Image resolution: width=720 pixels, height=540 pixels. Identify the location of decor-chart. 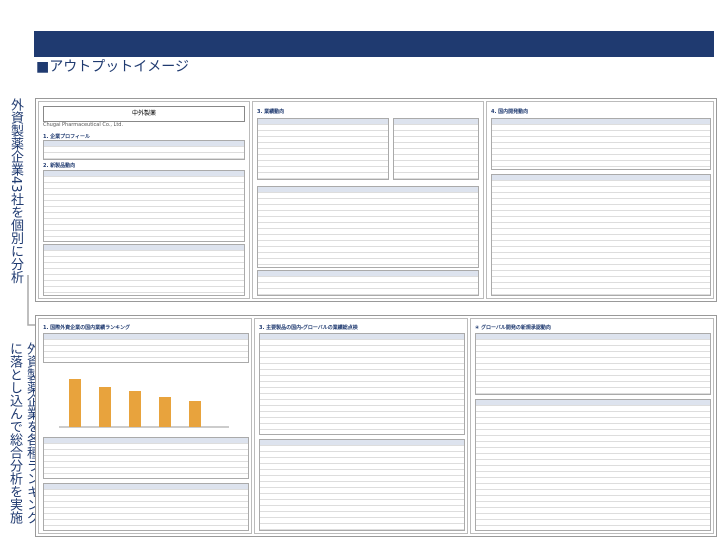
(144, 403).